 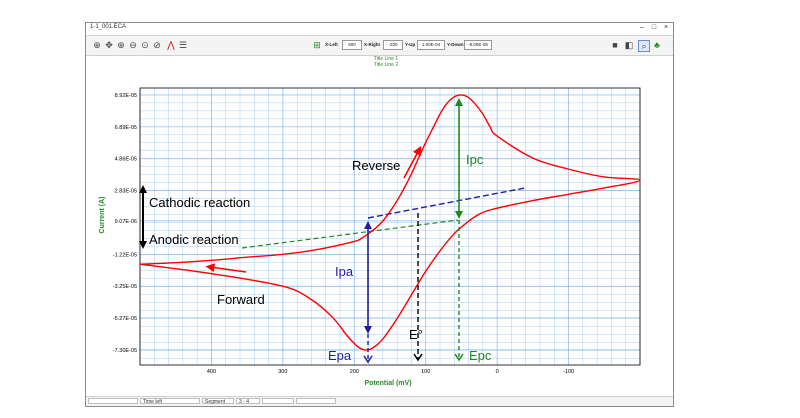 I want to click on x-tick-label: 100, so click(x=425, y=372).